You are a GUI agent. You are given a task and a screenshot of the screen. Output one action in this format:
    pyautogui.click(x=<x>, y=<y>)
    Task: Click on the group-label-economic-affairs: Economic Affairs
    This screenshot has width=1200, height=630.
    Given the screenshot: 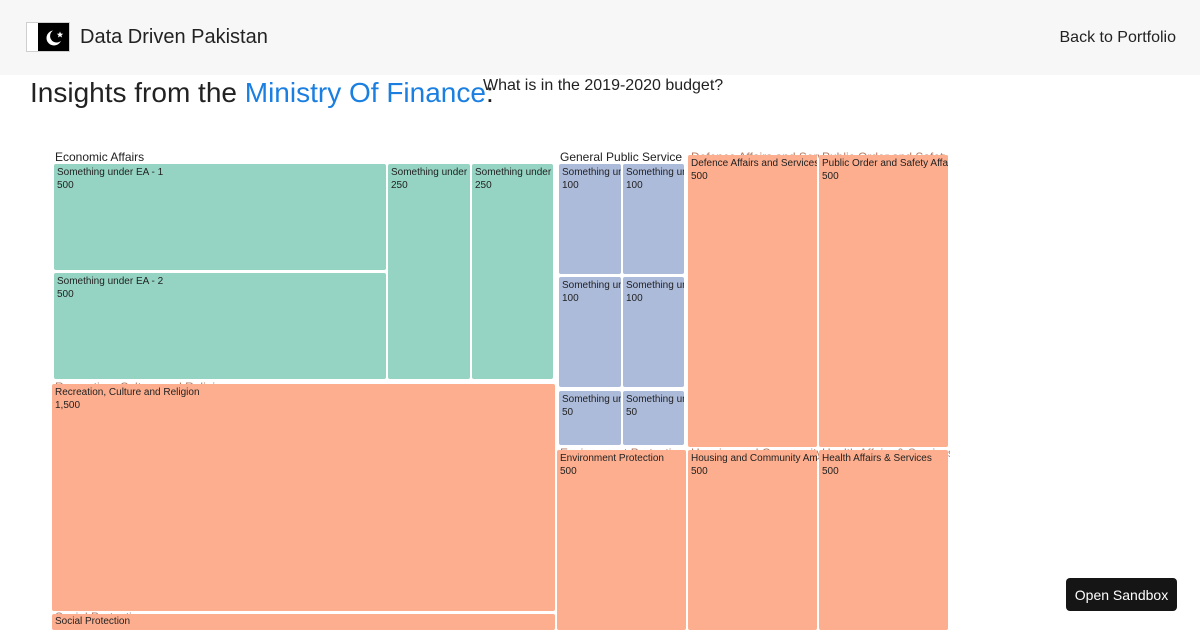 What is the action you would take?
    pyautogui.click(x=100, y=157)
    